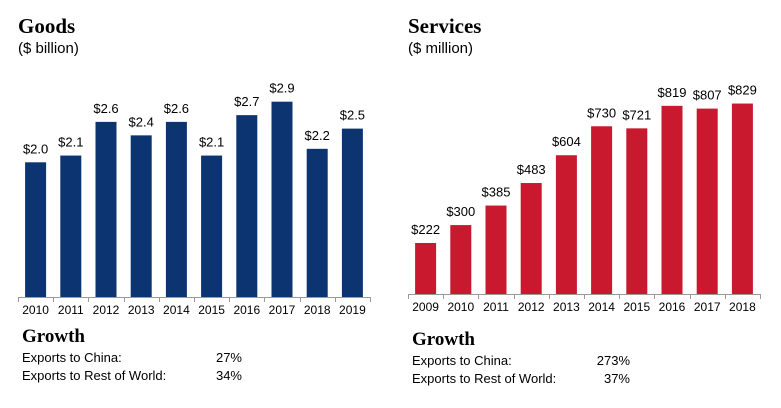 Image resolution: width=781 pixels, height=408 pixels. What do you see at coordinates (521, 361) in the screenshot?
I see `services-growth-row-china: Exports to China: 273%` at bounding box center [521, 361].